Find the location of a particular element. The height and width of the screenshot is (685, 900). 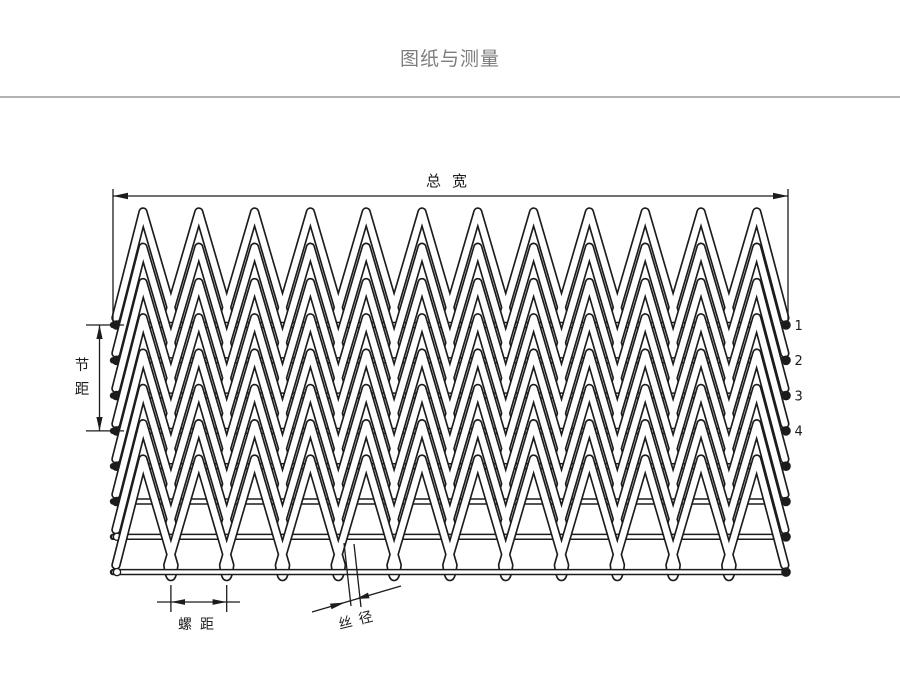

total-width-label: 总宽 is located at coordinates (452, 181).